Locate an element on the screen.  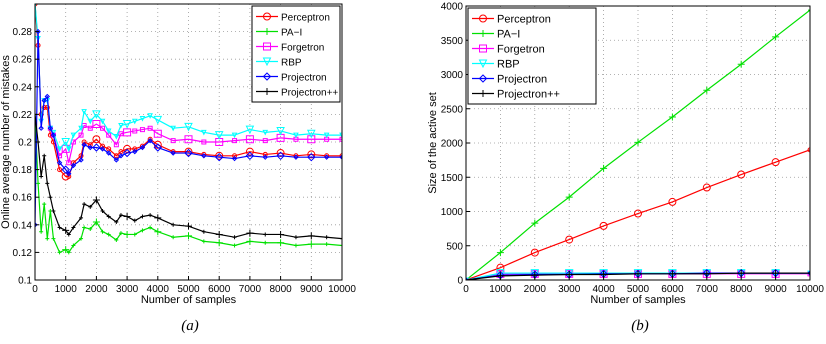
y-tick-label: 4000 is located at coordinates (452, 7).